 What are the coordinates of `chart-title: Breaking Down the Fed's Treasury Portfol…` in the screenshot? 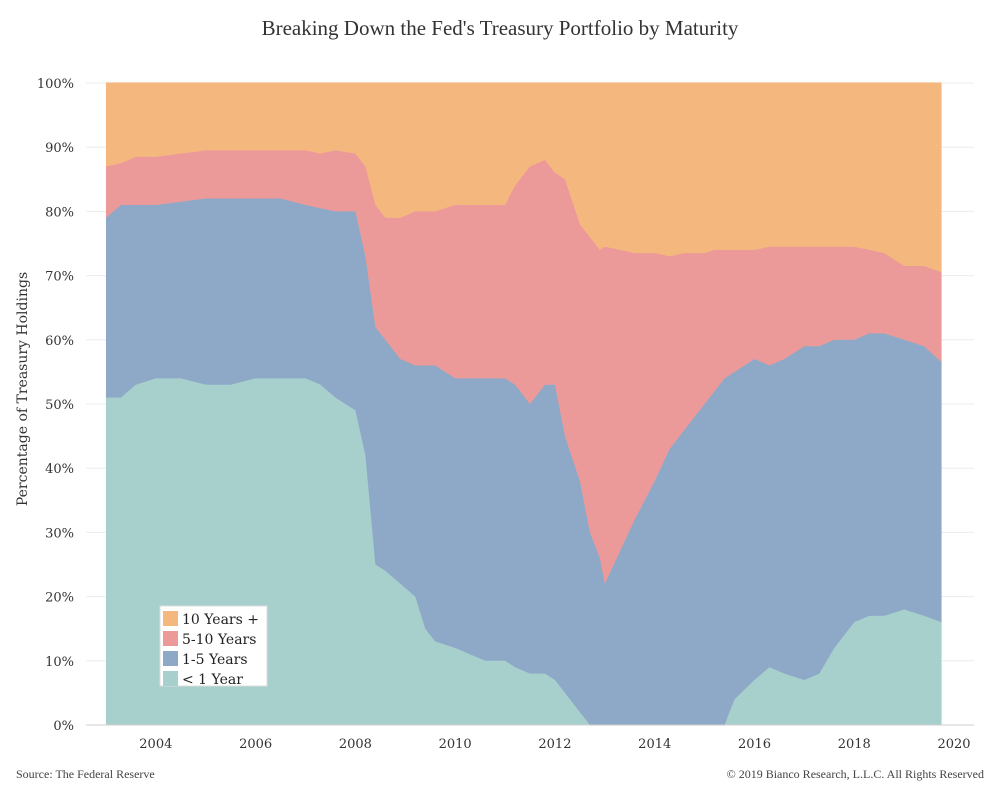 It's located at (500, 28).